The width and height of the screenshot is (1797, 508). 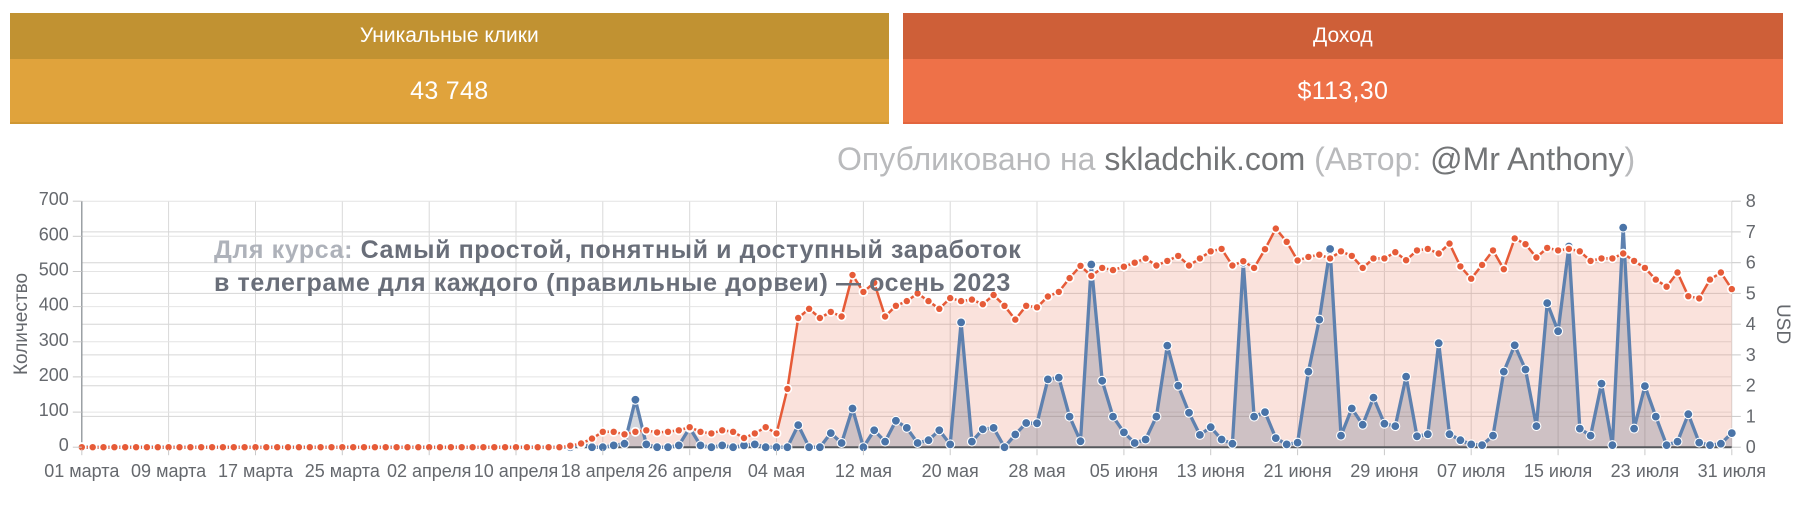 What do you see at coordinates (82, 471) in the screenshot?
I see `svg-text: 01 марта` at bounding box center [82, 471].